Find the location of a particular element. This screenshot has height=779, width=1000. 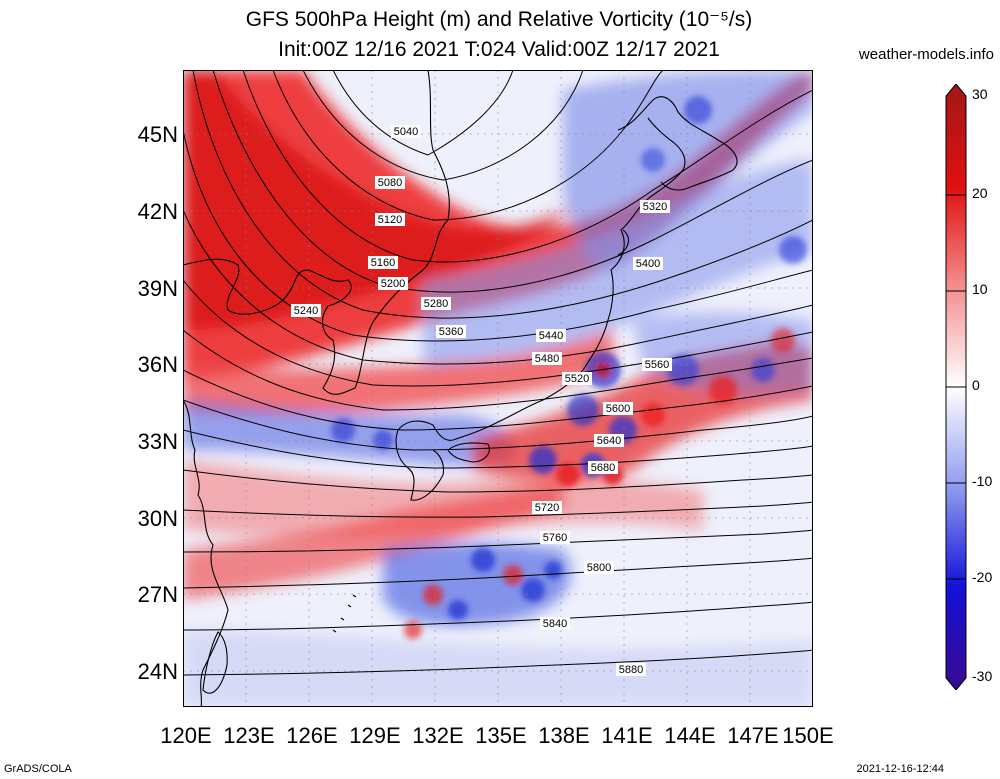

svg-text: 5600 is located at coordinates (618, 409).